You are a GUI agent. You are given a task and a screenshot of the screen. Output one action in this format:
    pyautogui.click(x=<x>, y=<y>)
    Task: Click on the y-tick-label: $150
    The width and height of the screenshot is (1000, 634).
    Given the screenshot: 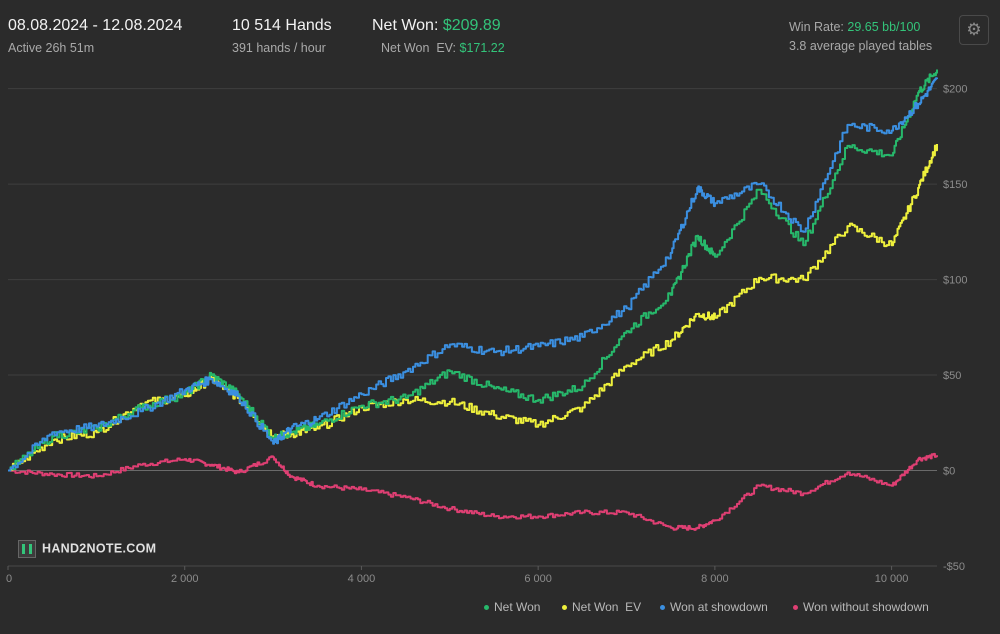 What is the action you would take?
    pyautogui.click(x=955, y=185)
    